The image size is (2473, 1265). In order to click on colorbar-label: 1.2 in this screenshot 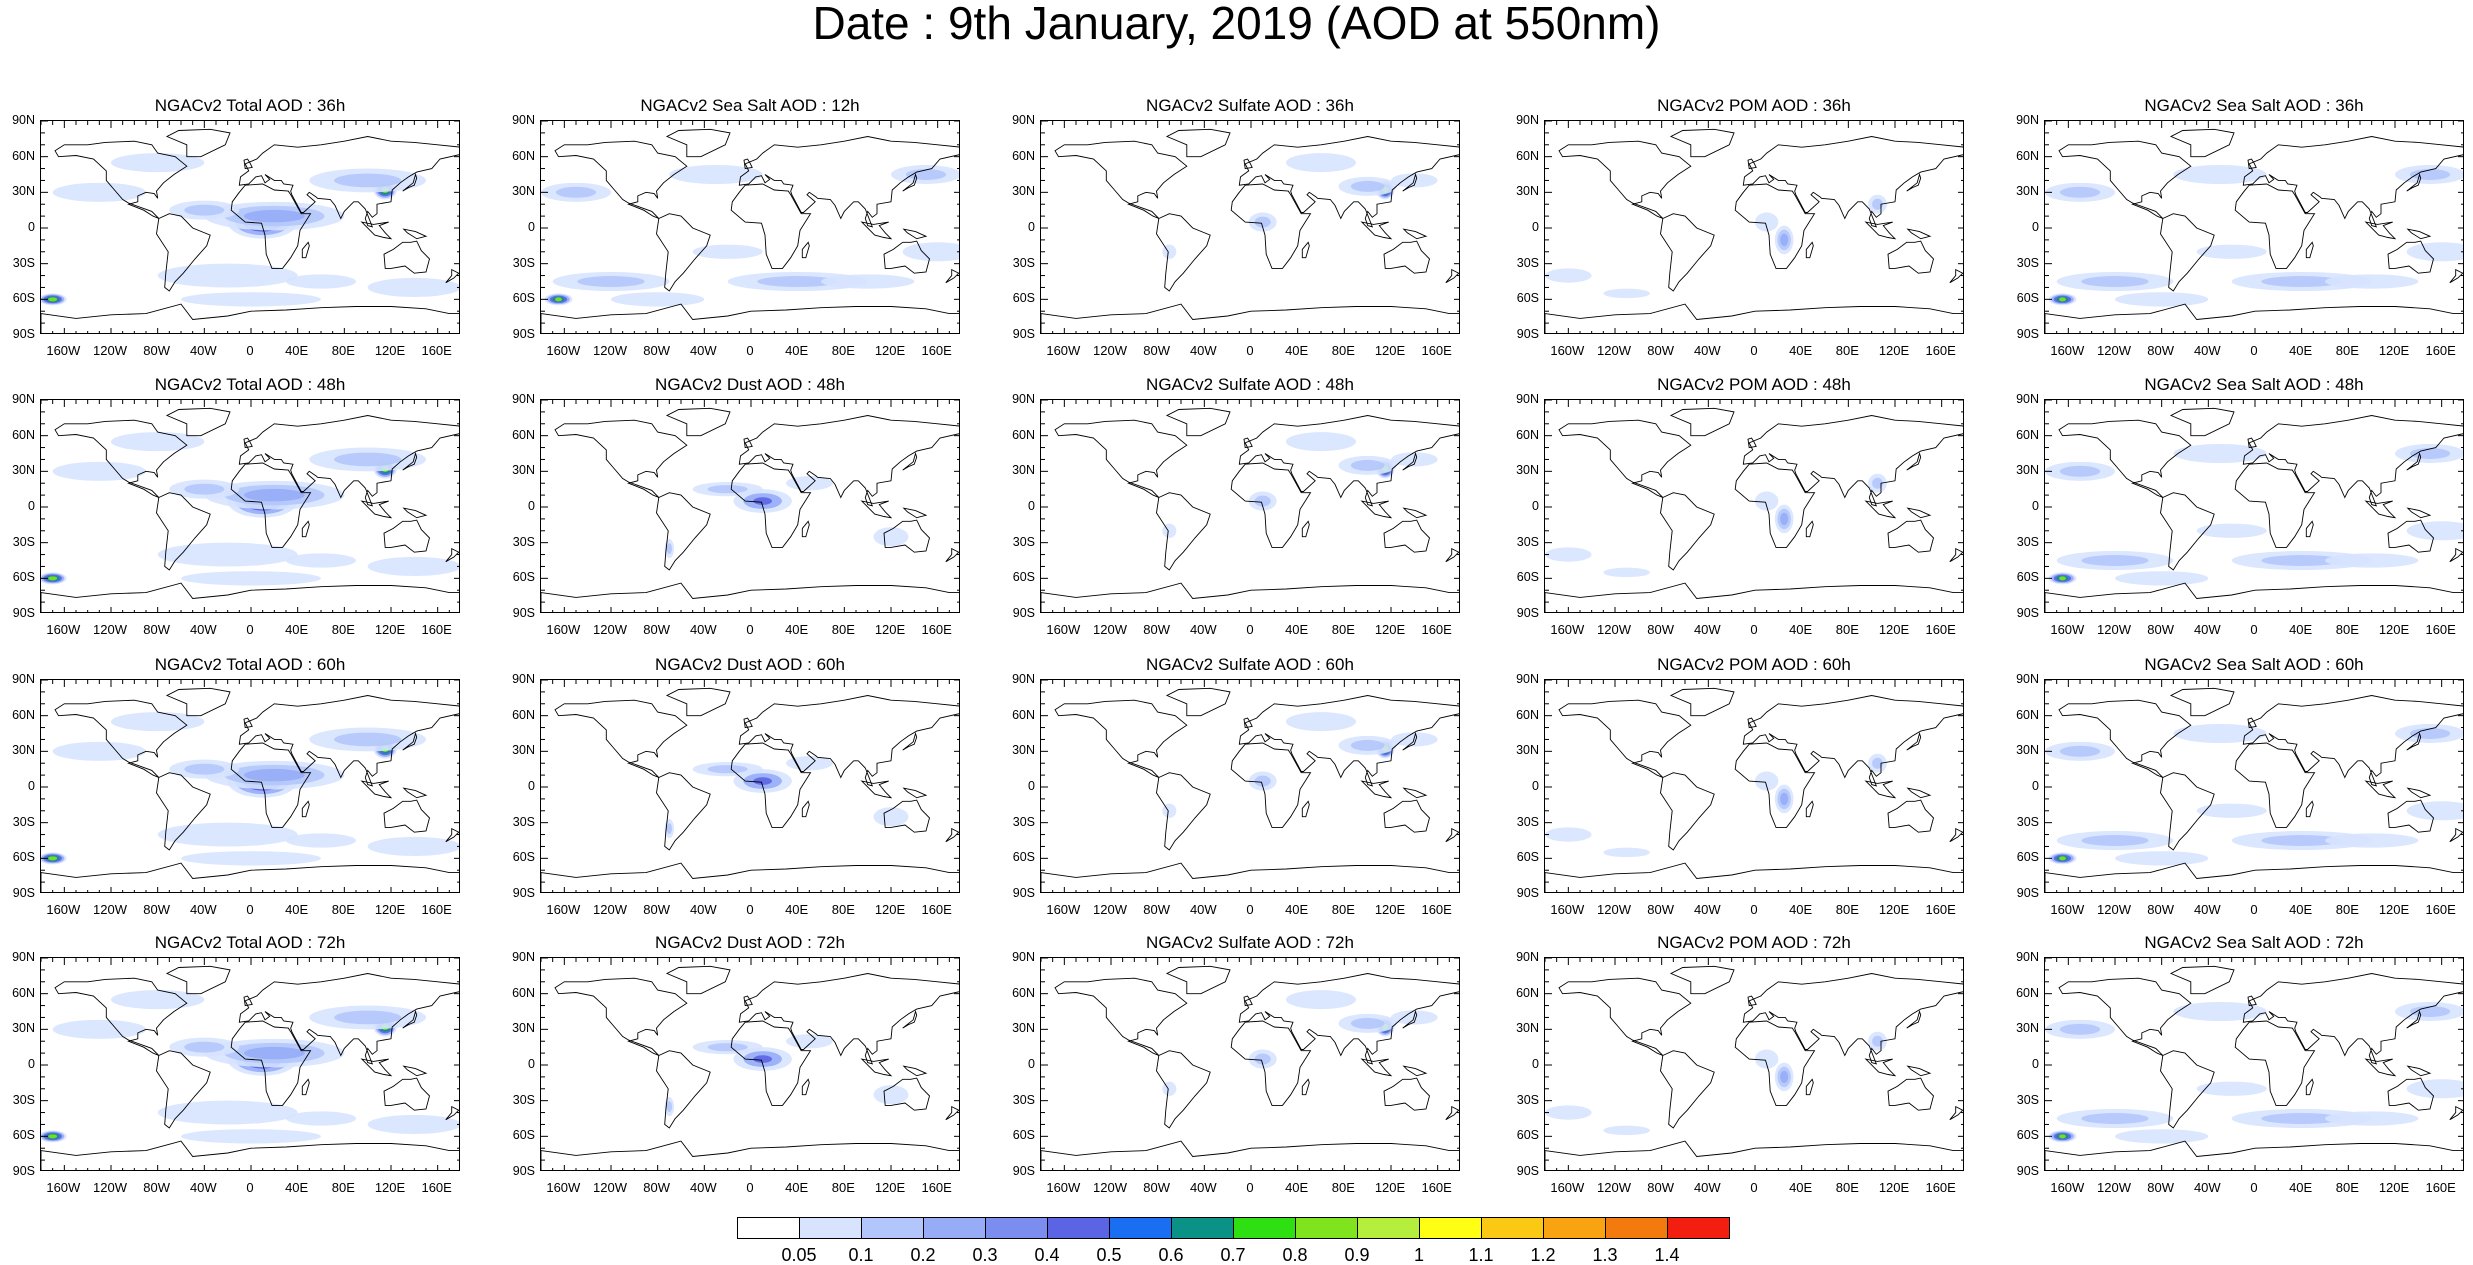, I will do `click(1543, 1255)`.